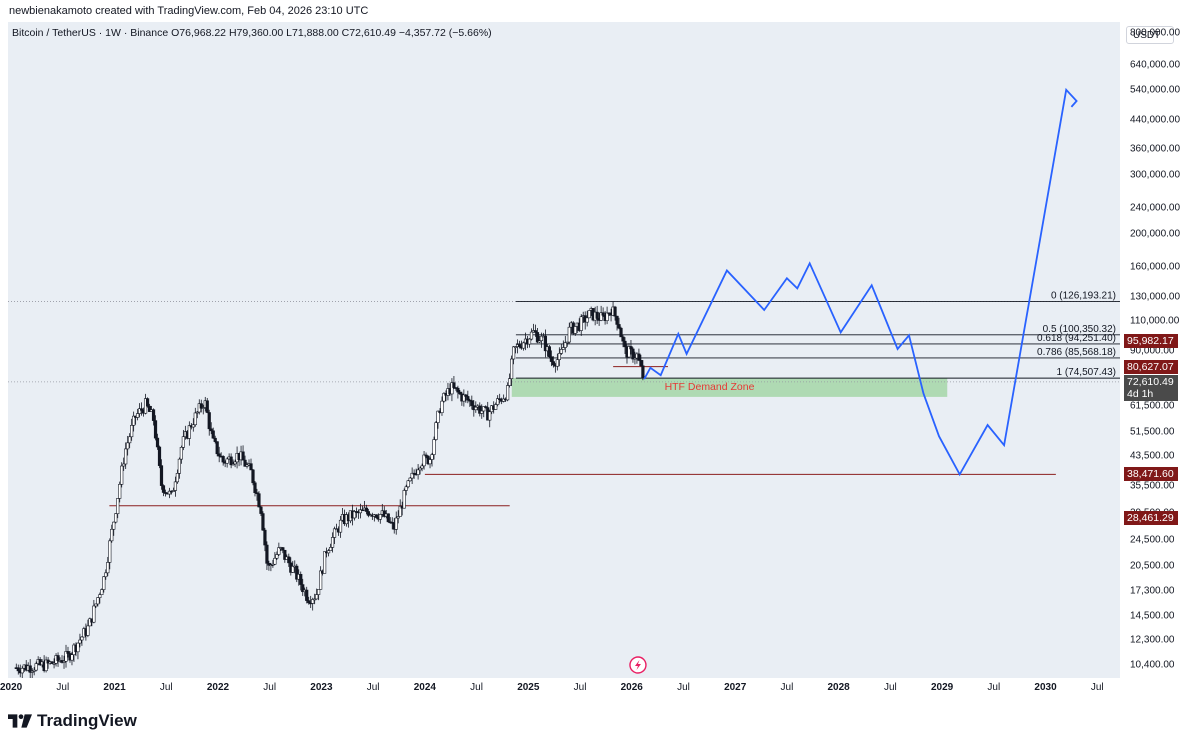 This screenshot has height=745, width=1200. I want to click on tradingview-logo: TradingView, so click(72, 721).